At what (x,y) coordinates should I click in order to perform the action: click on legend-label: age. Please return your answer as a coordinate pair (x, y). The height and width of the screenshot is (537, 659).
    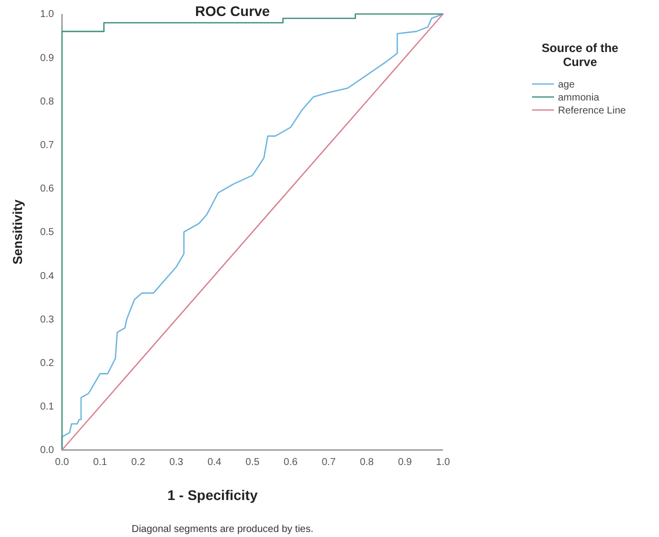
    Looking at the image, I should click on (567, 85).